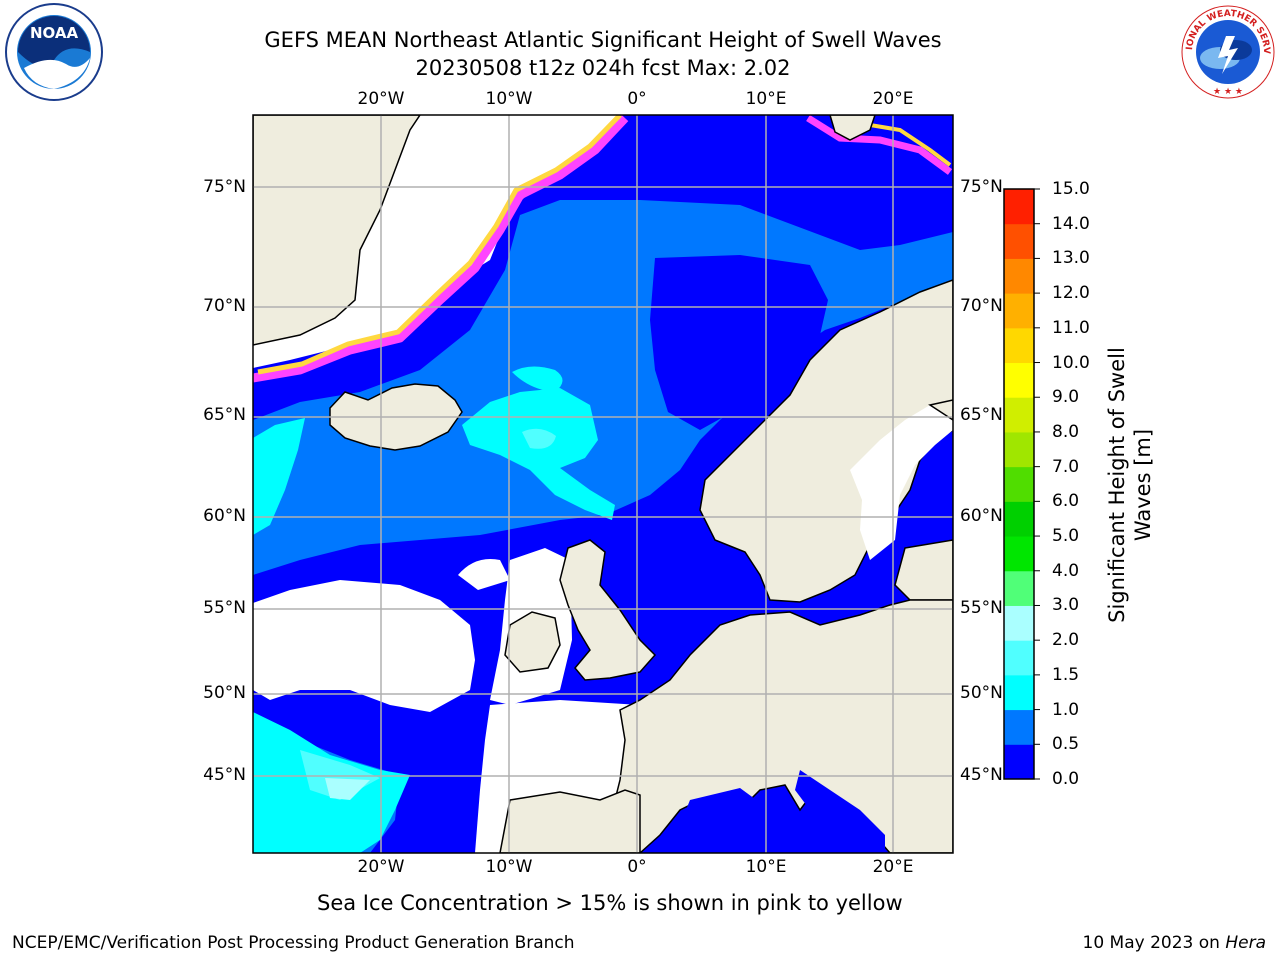 Image resolution: width=1280 pixels, height=960 pixels. Describe the element at coordinates (1066, 744) in the screenshot. I see `colorbar-tick-label: 0.5` at that location.